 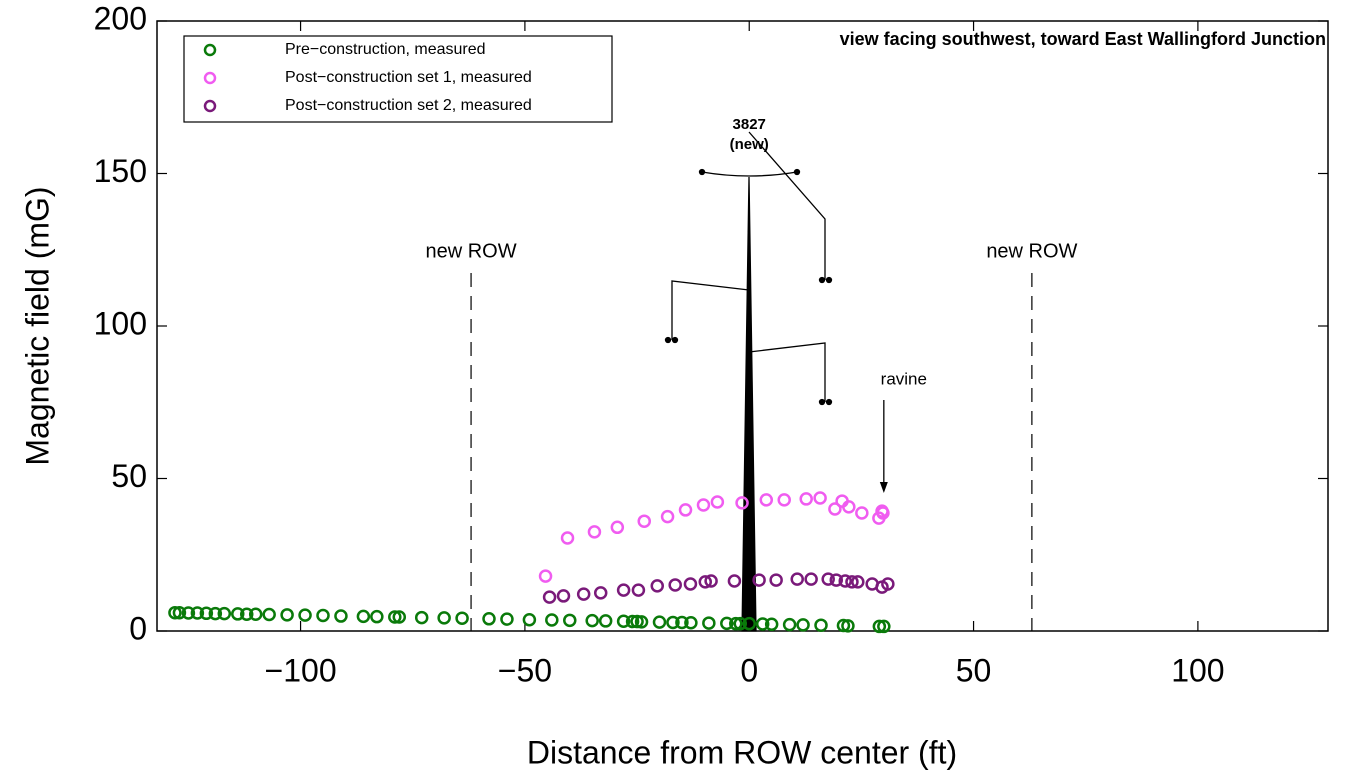 What do you see at coordinates (742, 752) in the screenshot?
I see `x-axis-title: Distance from ROW center (ft)` at bounding box center [742, 752].